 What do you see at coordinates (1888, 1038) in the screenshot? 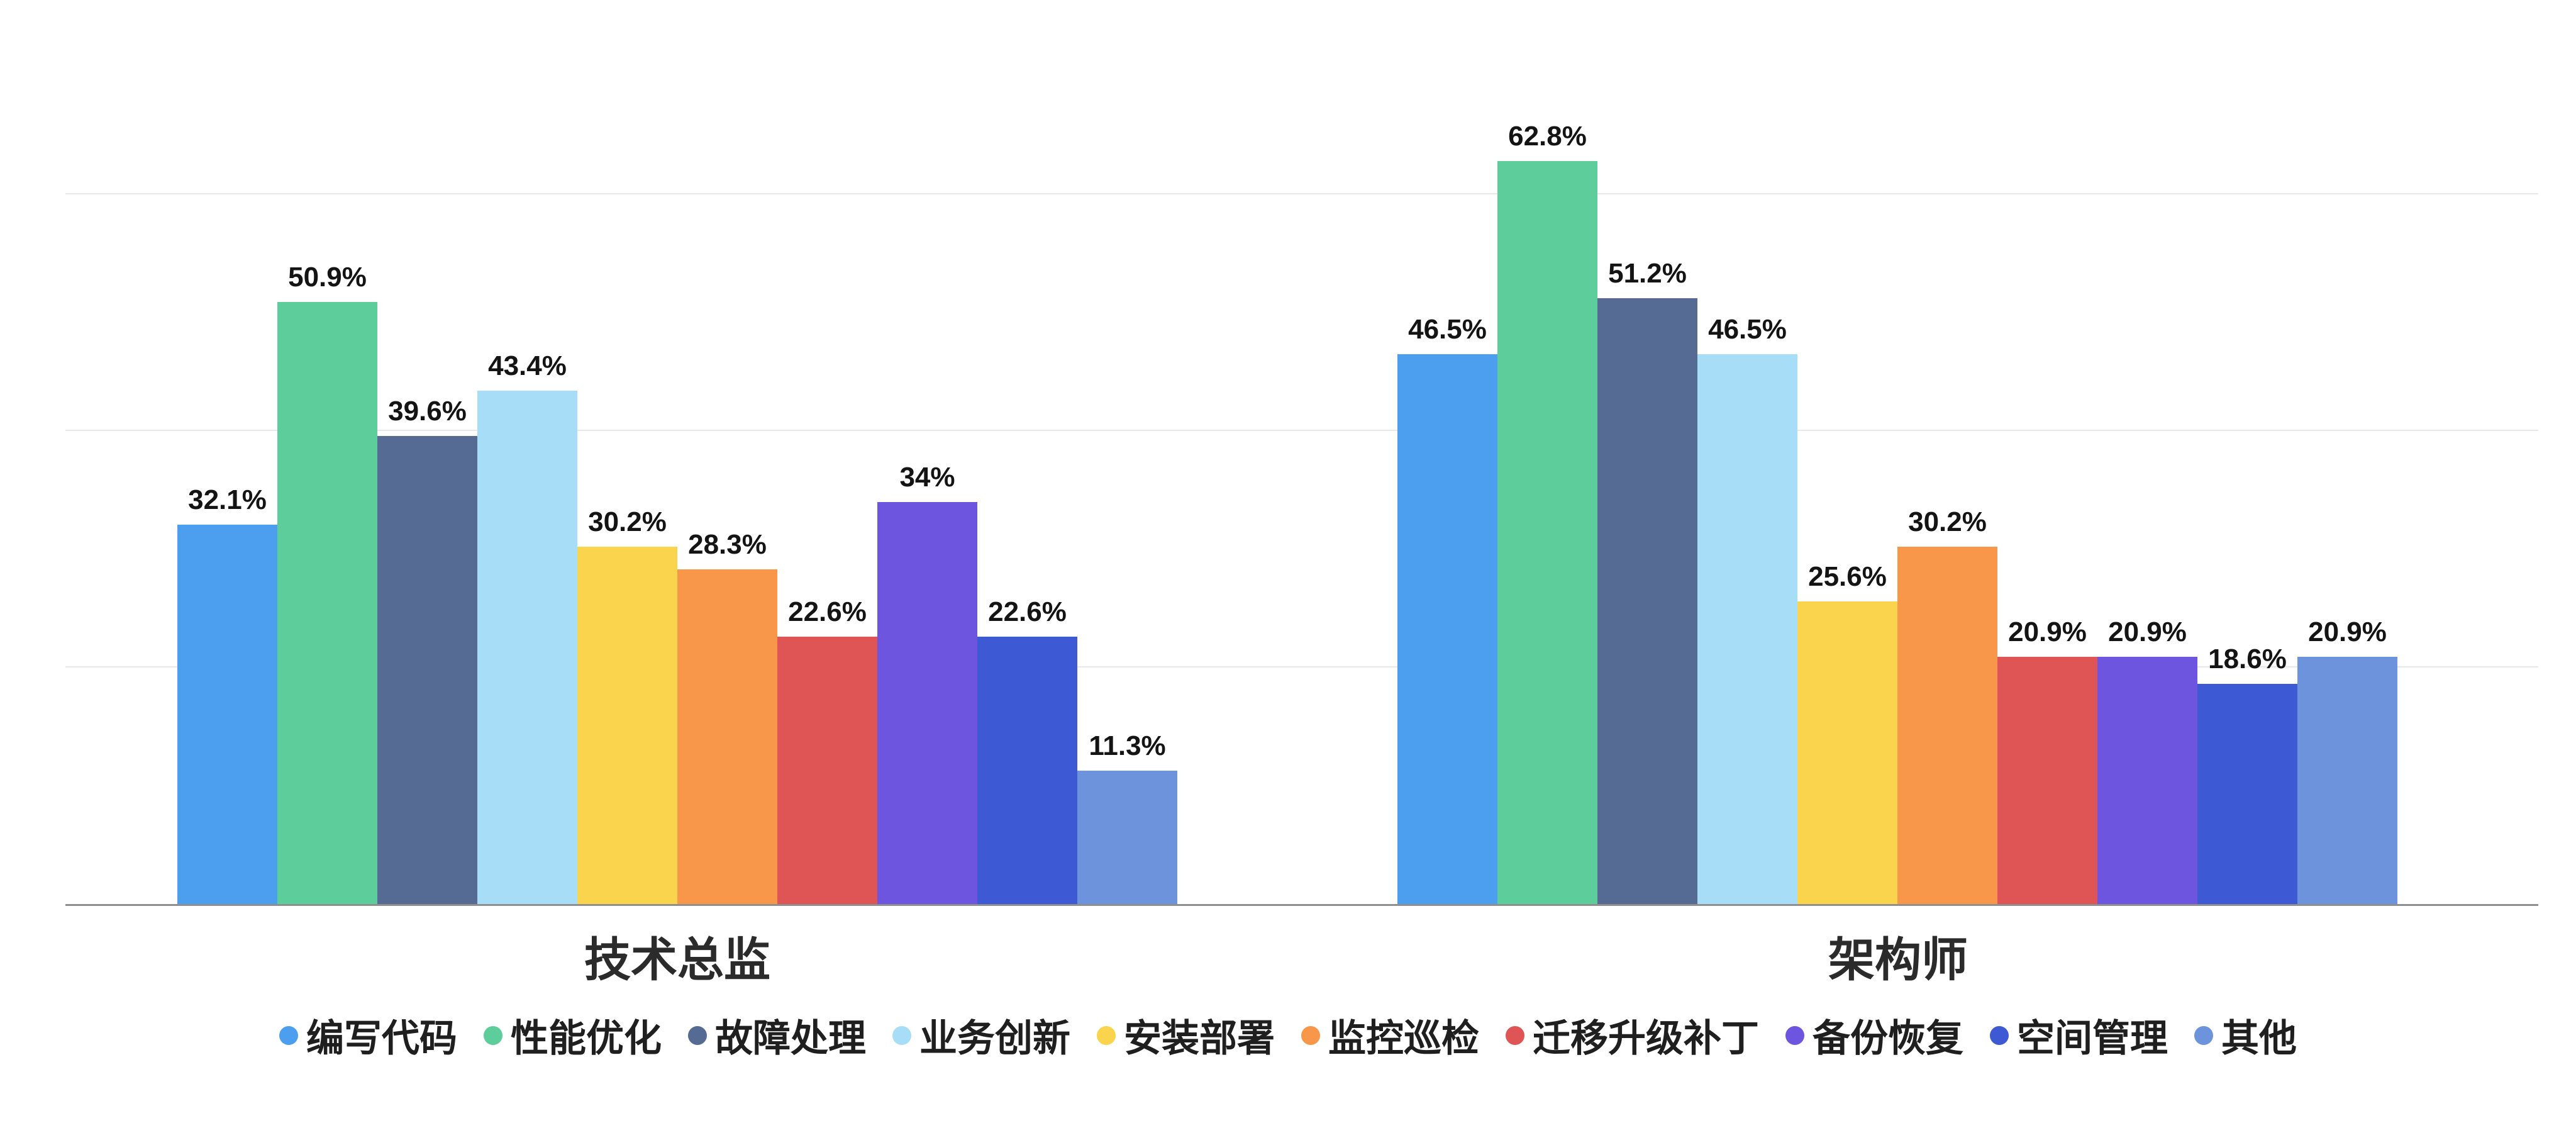
I see `legend-label: 备份恢复` at bounding box center [1888, 1038].